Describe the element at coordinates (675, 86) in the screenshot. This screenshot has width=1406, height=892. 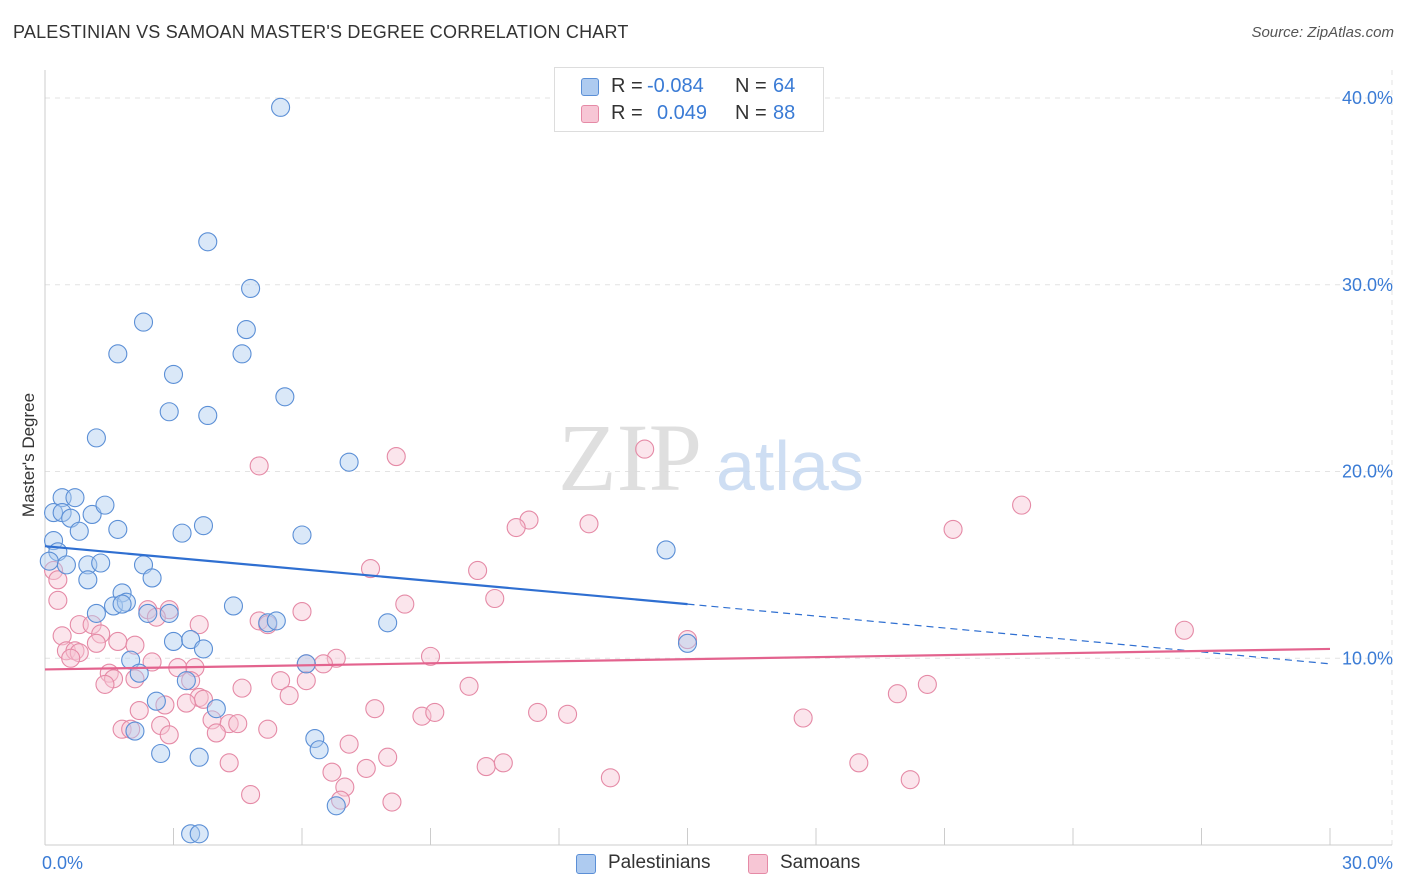
I see `palestinians-r-value: -0.084` at that location.